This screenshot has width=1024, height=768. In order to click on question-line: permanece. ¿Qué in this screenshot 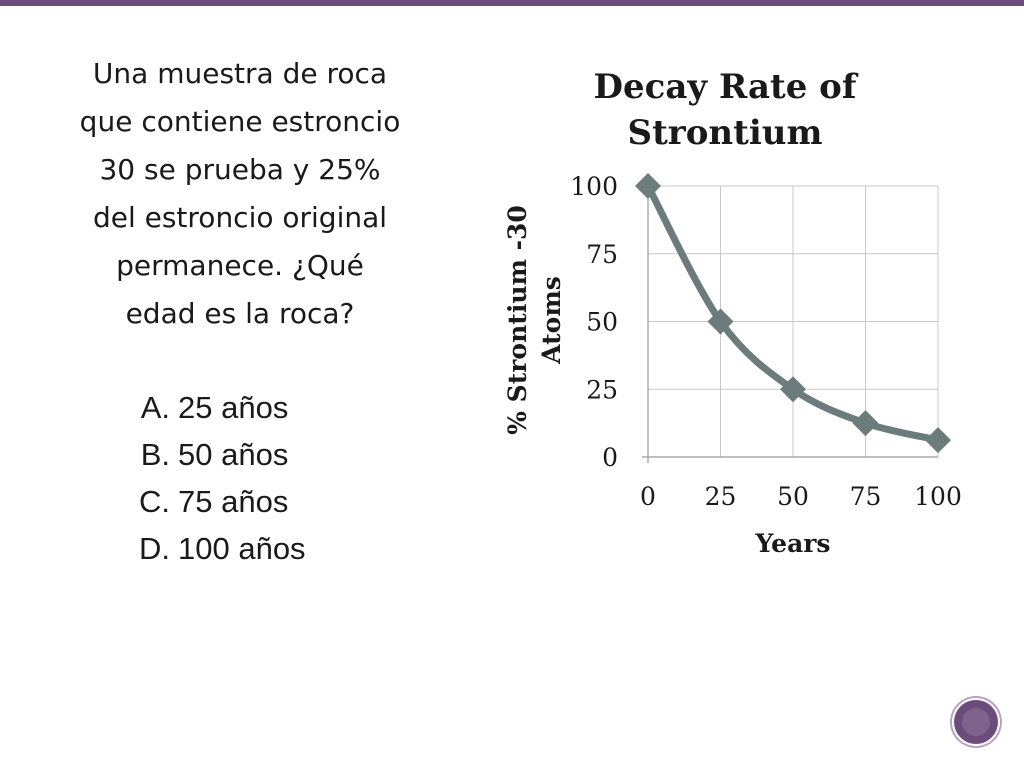, I will do `click(240, 265)`.